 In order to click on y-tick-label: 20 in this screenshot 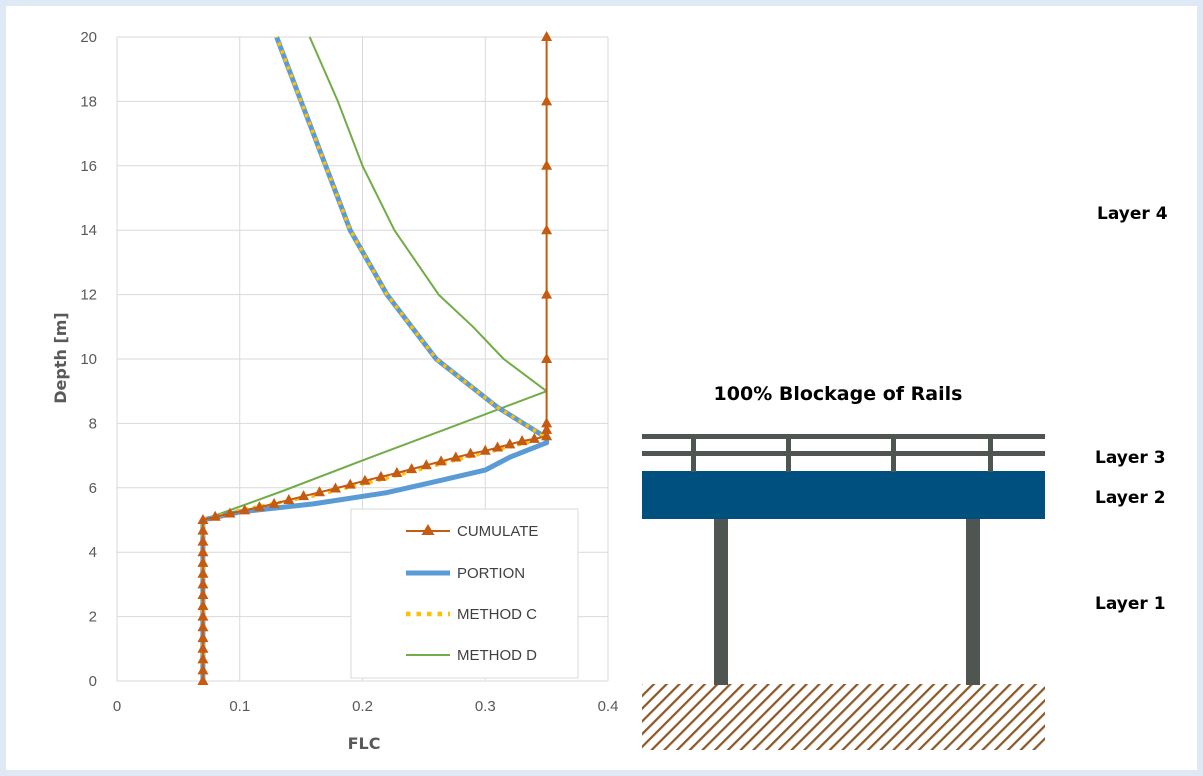, I will do `click(88, 37)`.